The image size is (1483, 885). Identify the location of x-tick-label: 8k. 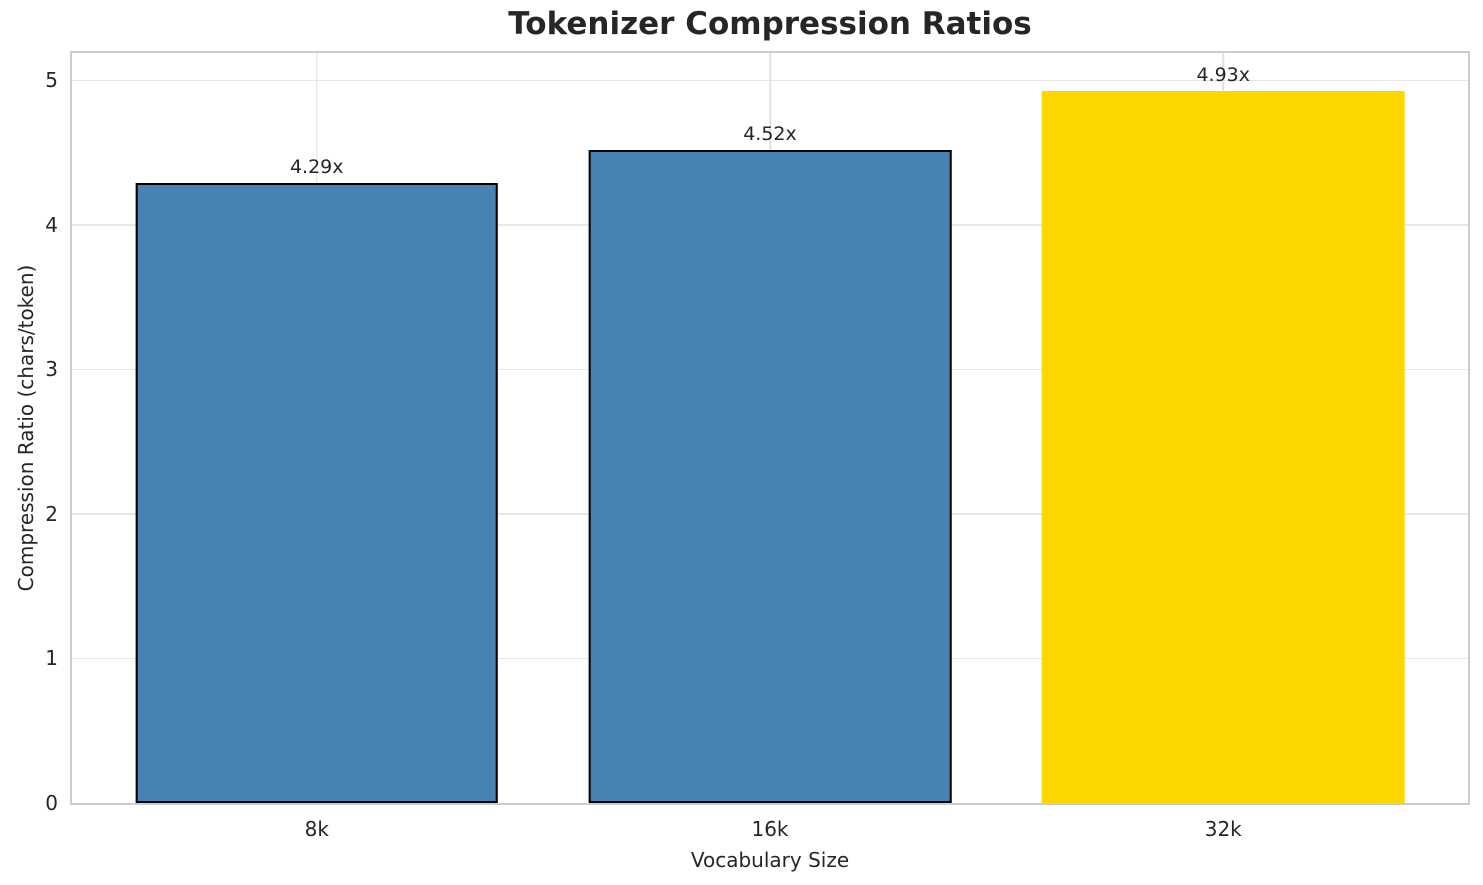
(316, 829).